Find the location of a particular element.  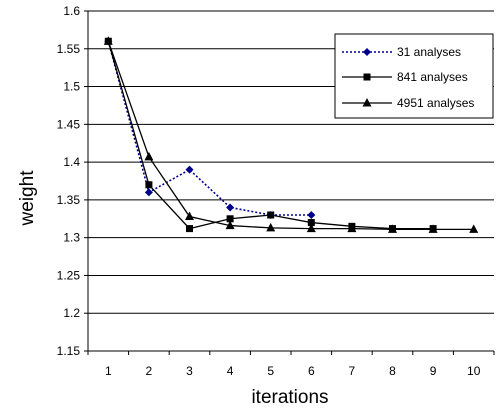

y-tick-labels: 1.15 1.2 1.25 1.3 1.35 1.4 1.45 1.5 1.55 1.6 is located at coordinates (69, 181).